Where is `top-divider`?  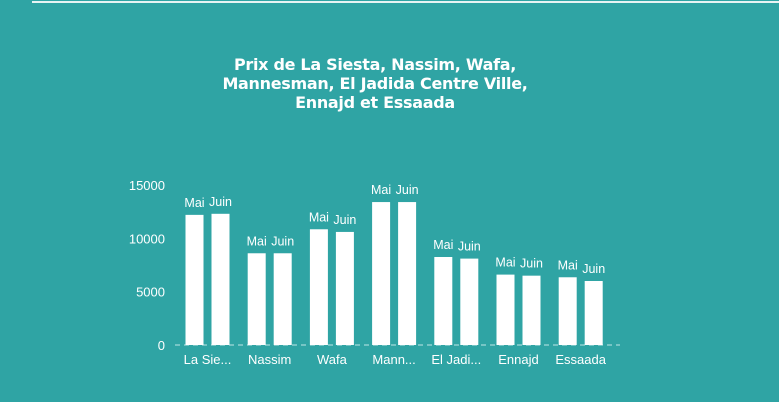 top-divider is located at coordinates (405, 2).